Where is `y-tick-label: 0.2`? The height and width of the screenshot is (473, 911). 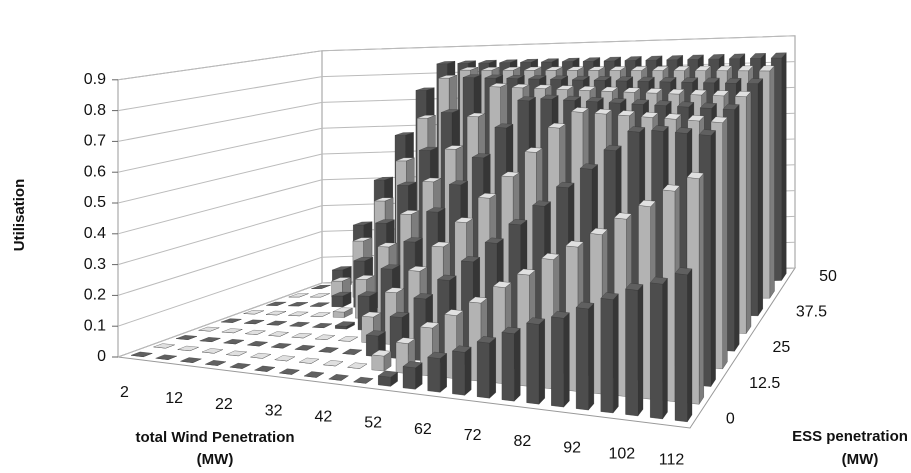 y-tick-label: 0.2 is located at coordinates (95, 295).